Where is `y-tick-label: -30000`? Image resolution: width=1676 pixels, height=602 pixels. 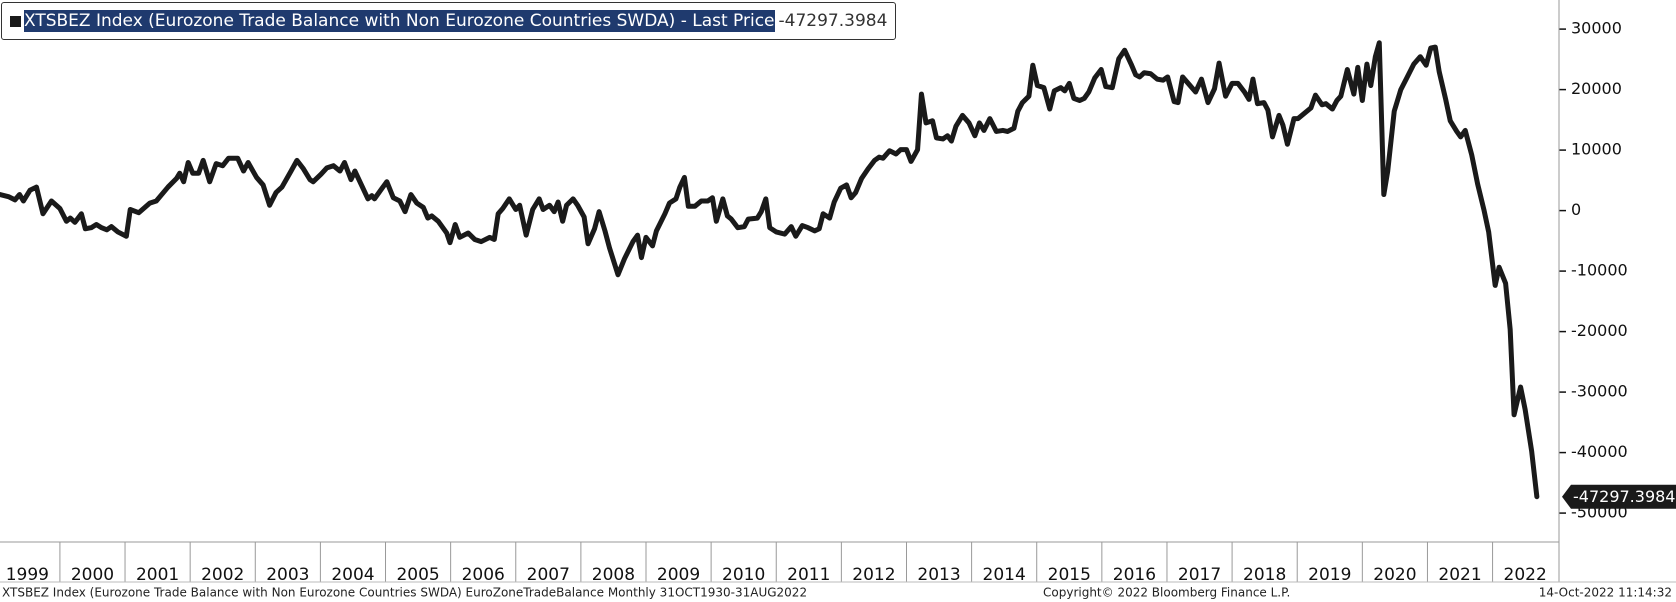
y-tick-label: -30000 is located at coordinates (1599, 391).